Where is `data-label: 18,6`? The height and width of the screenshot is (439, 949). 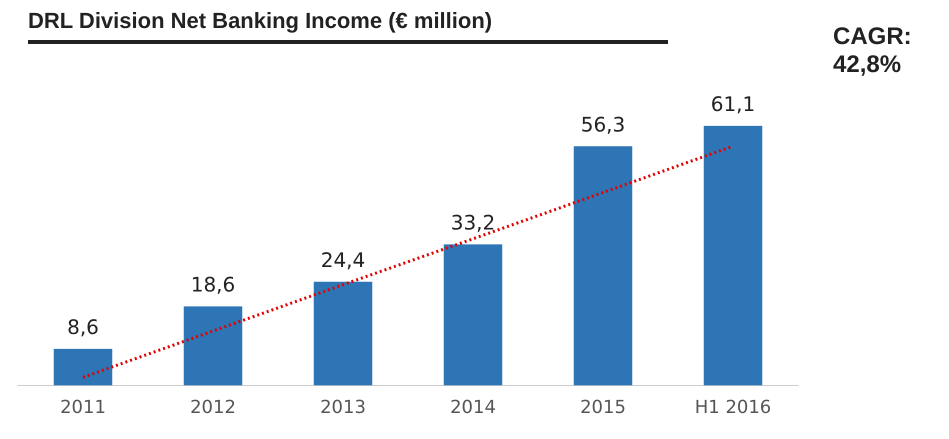
data-label: 18,6 is located at coordinates (213, 284).